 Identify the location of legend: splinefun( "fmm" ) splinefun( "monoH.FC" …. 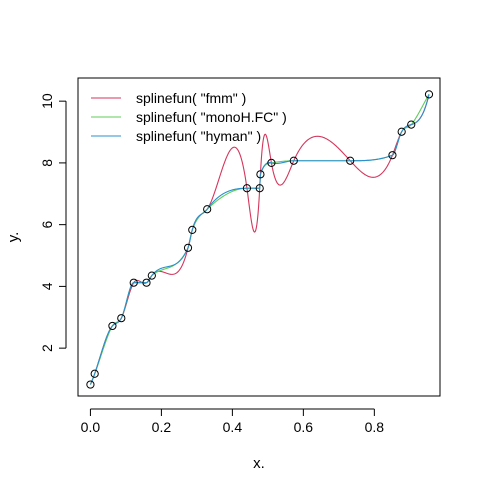
(189, 117).